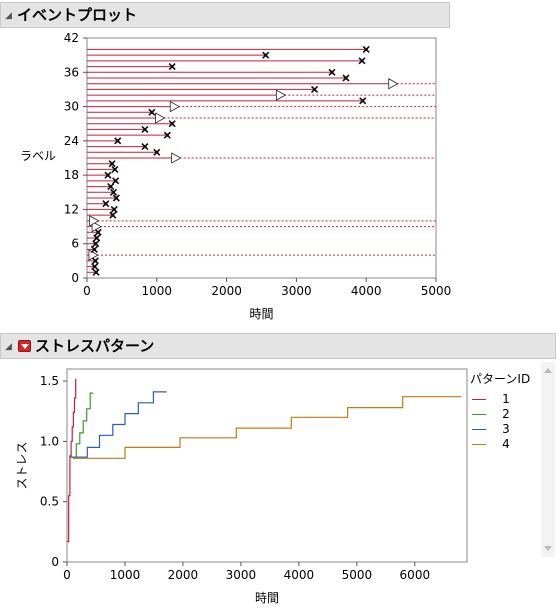 This screenshot has height=609, width=559. I want to click on y-axis-label: ストレス, so click(22, 465).